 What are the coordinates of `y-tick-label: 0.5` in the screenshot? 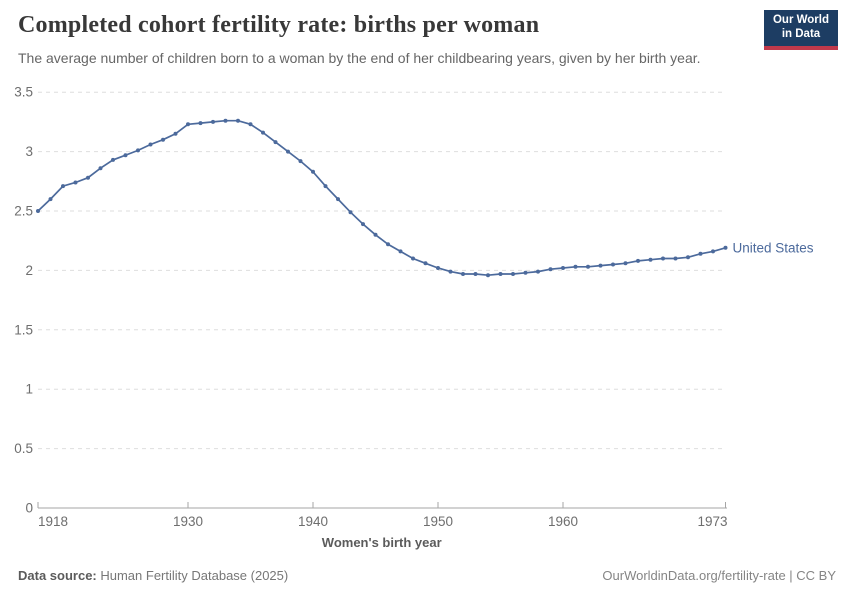 It's located at (23, 448).